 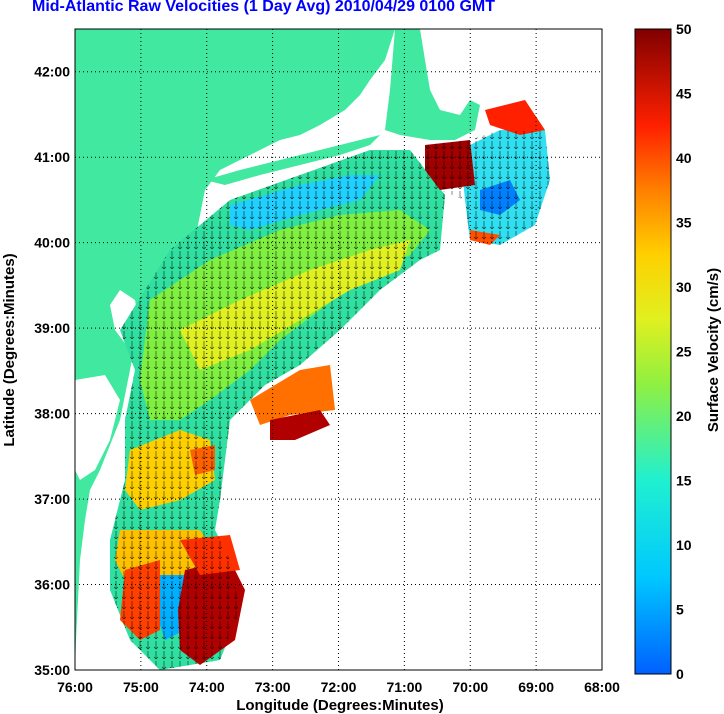 I want to click on y-tick-label: 36:00, so click(x=52, y=585).